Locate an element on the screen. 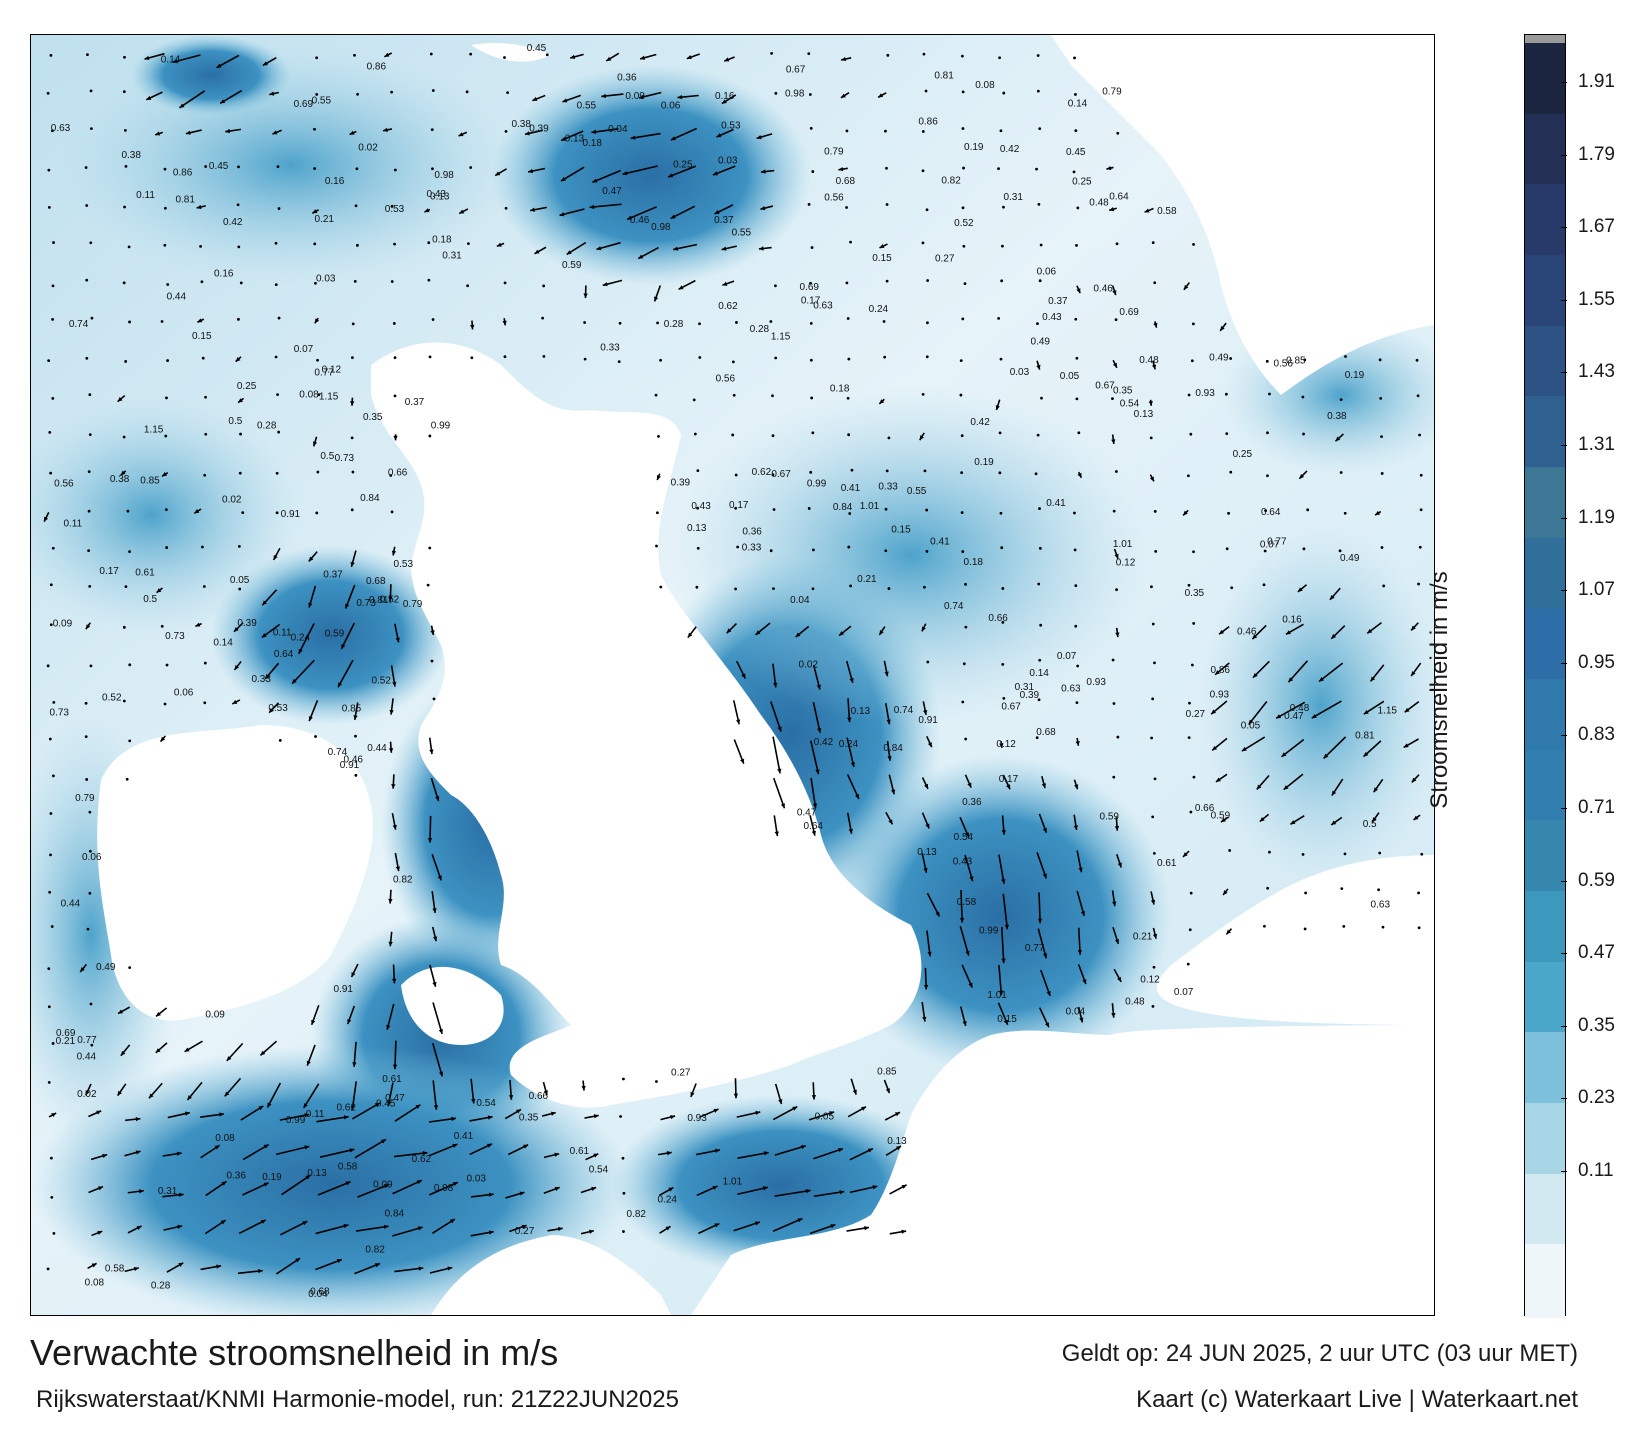 This screenshot has height=1450, width=1650. speed-label: 0.42 is located at coordinates (980, 422).